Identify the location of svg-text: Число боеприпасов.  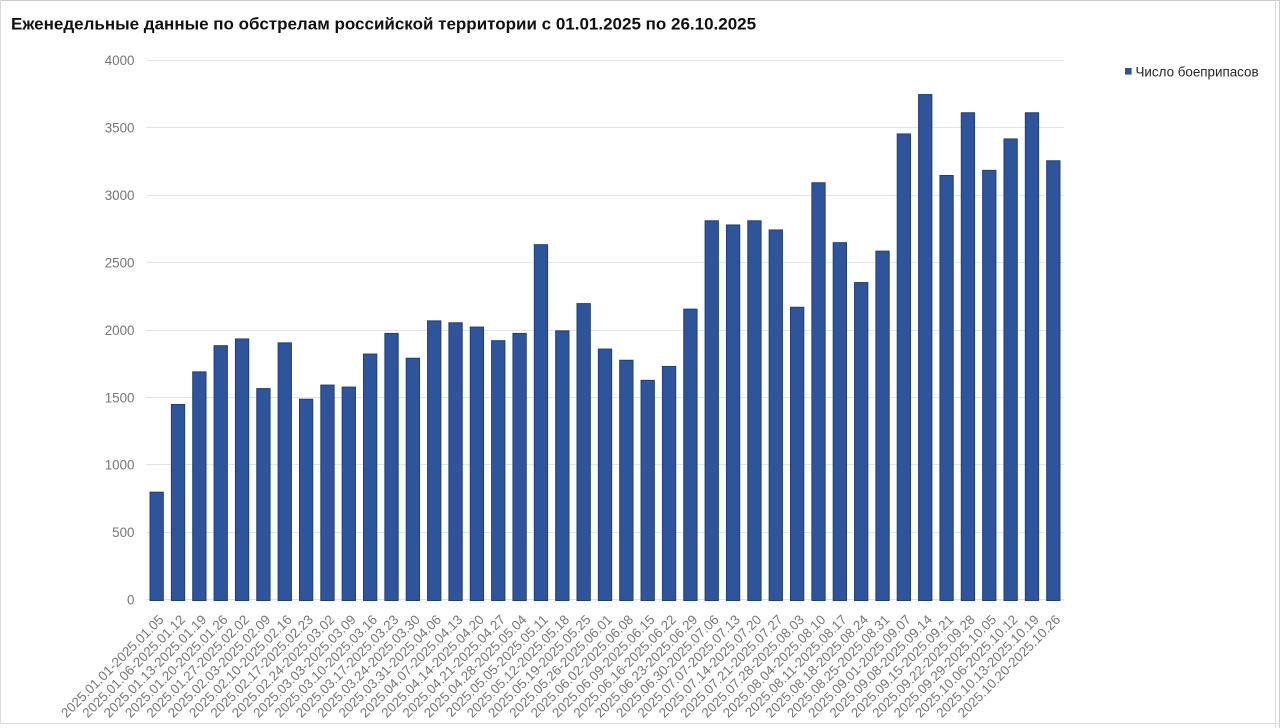
(1197, 72).